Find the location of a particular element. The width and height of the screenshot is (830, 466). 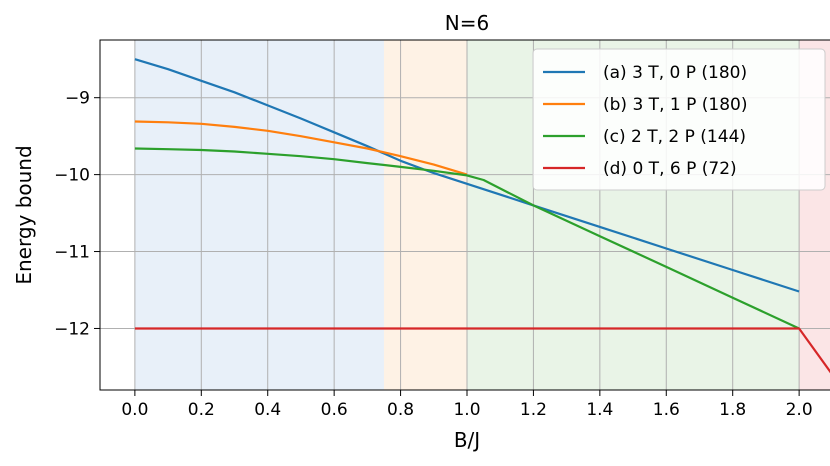

y-axis-label: Energy bound is located at coordinates (24, 214).